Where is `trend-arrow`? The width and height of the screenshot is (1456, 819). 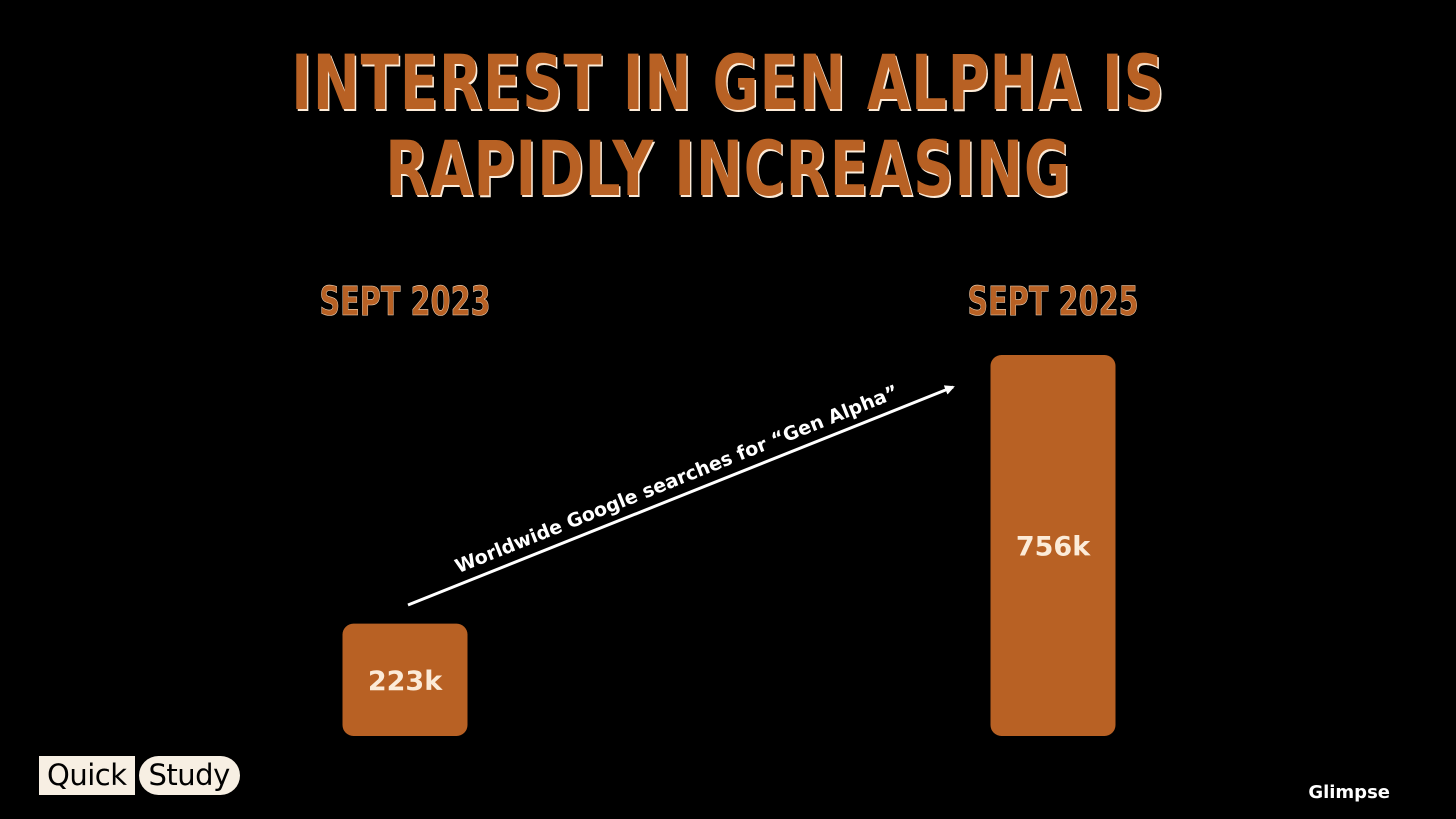 trend-arrow is located at coordinates (681, 496).